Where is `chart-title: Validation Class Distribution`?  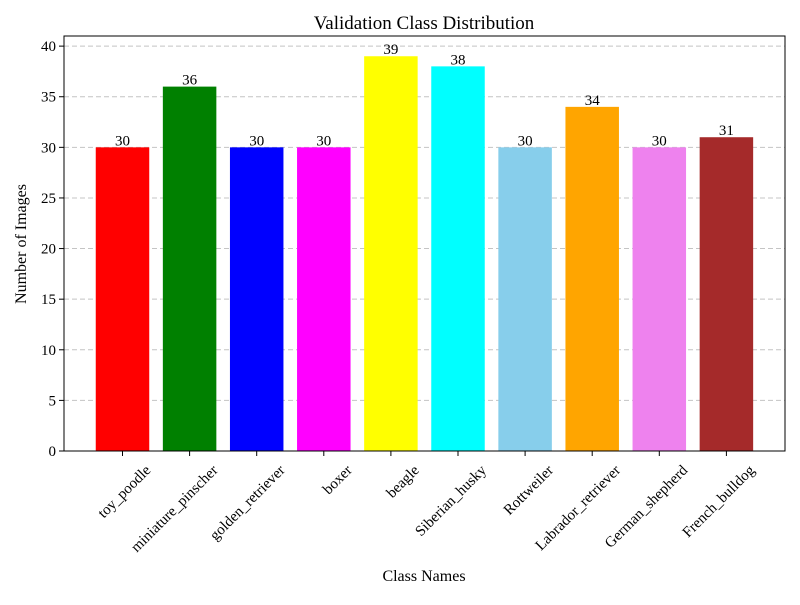 chart-title: Validation Class Distribution is located at coordinates (424, 23).